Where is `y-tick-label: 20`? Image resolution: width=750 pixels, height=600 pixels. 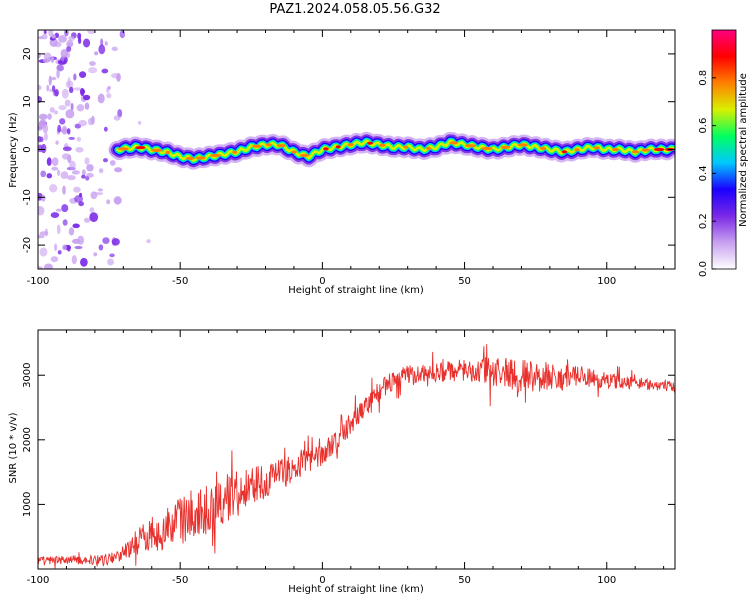 y-tick-label: 20 is located at coordinates (27, 54).